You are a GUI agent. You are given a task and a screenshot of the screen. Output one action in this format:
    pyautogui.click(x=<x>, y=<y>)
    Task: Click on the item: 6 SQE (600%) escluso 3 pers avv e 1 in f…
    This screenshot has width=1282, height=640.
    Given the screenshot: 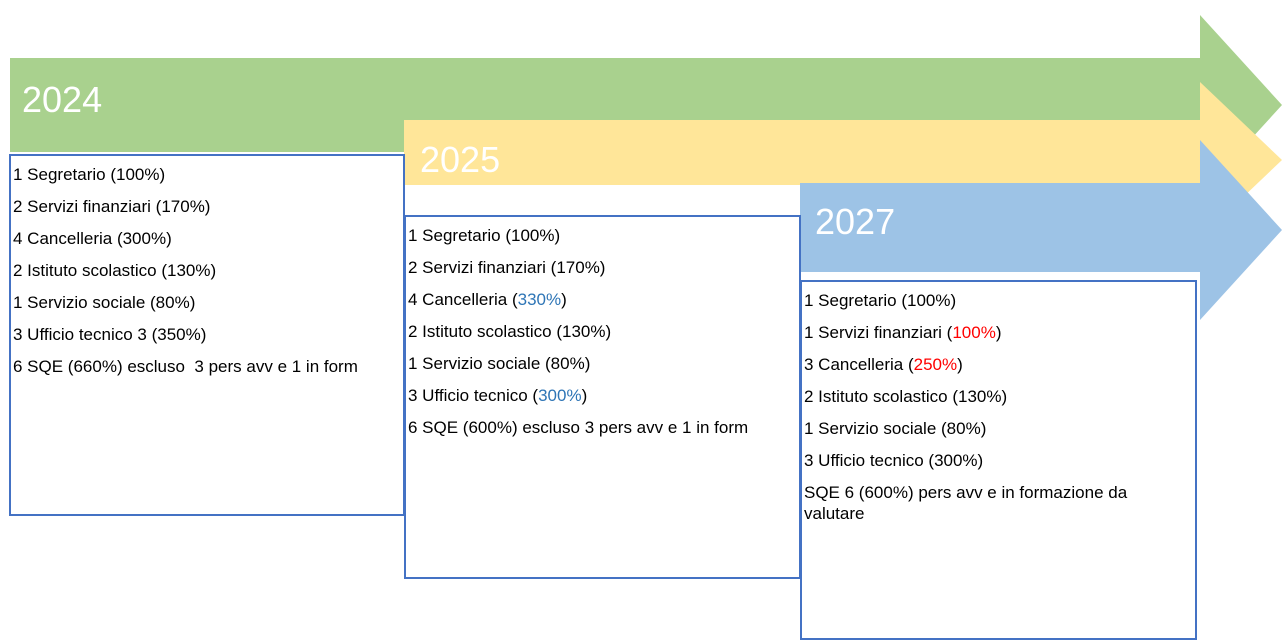 What is the action you would take?
    pyautogui.click(x=601, y=427)
    